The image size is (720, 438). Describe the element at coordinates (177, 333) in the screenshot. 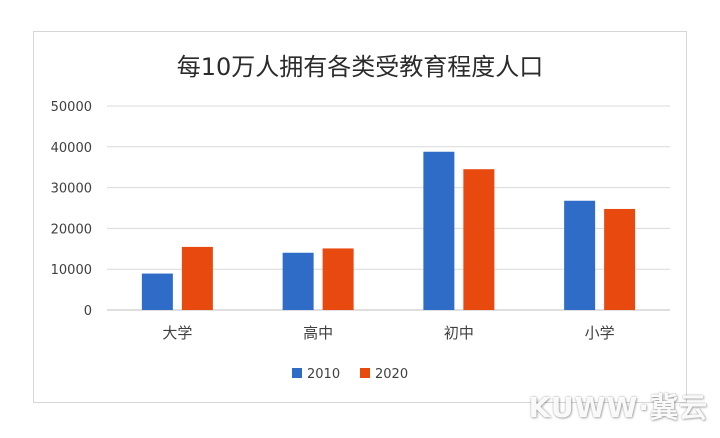

I see `x-tick-label: 大学` at that location.